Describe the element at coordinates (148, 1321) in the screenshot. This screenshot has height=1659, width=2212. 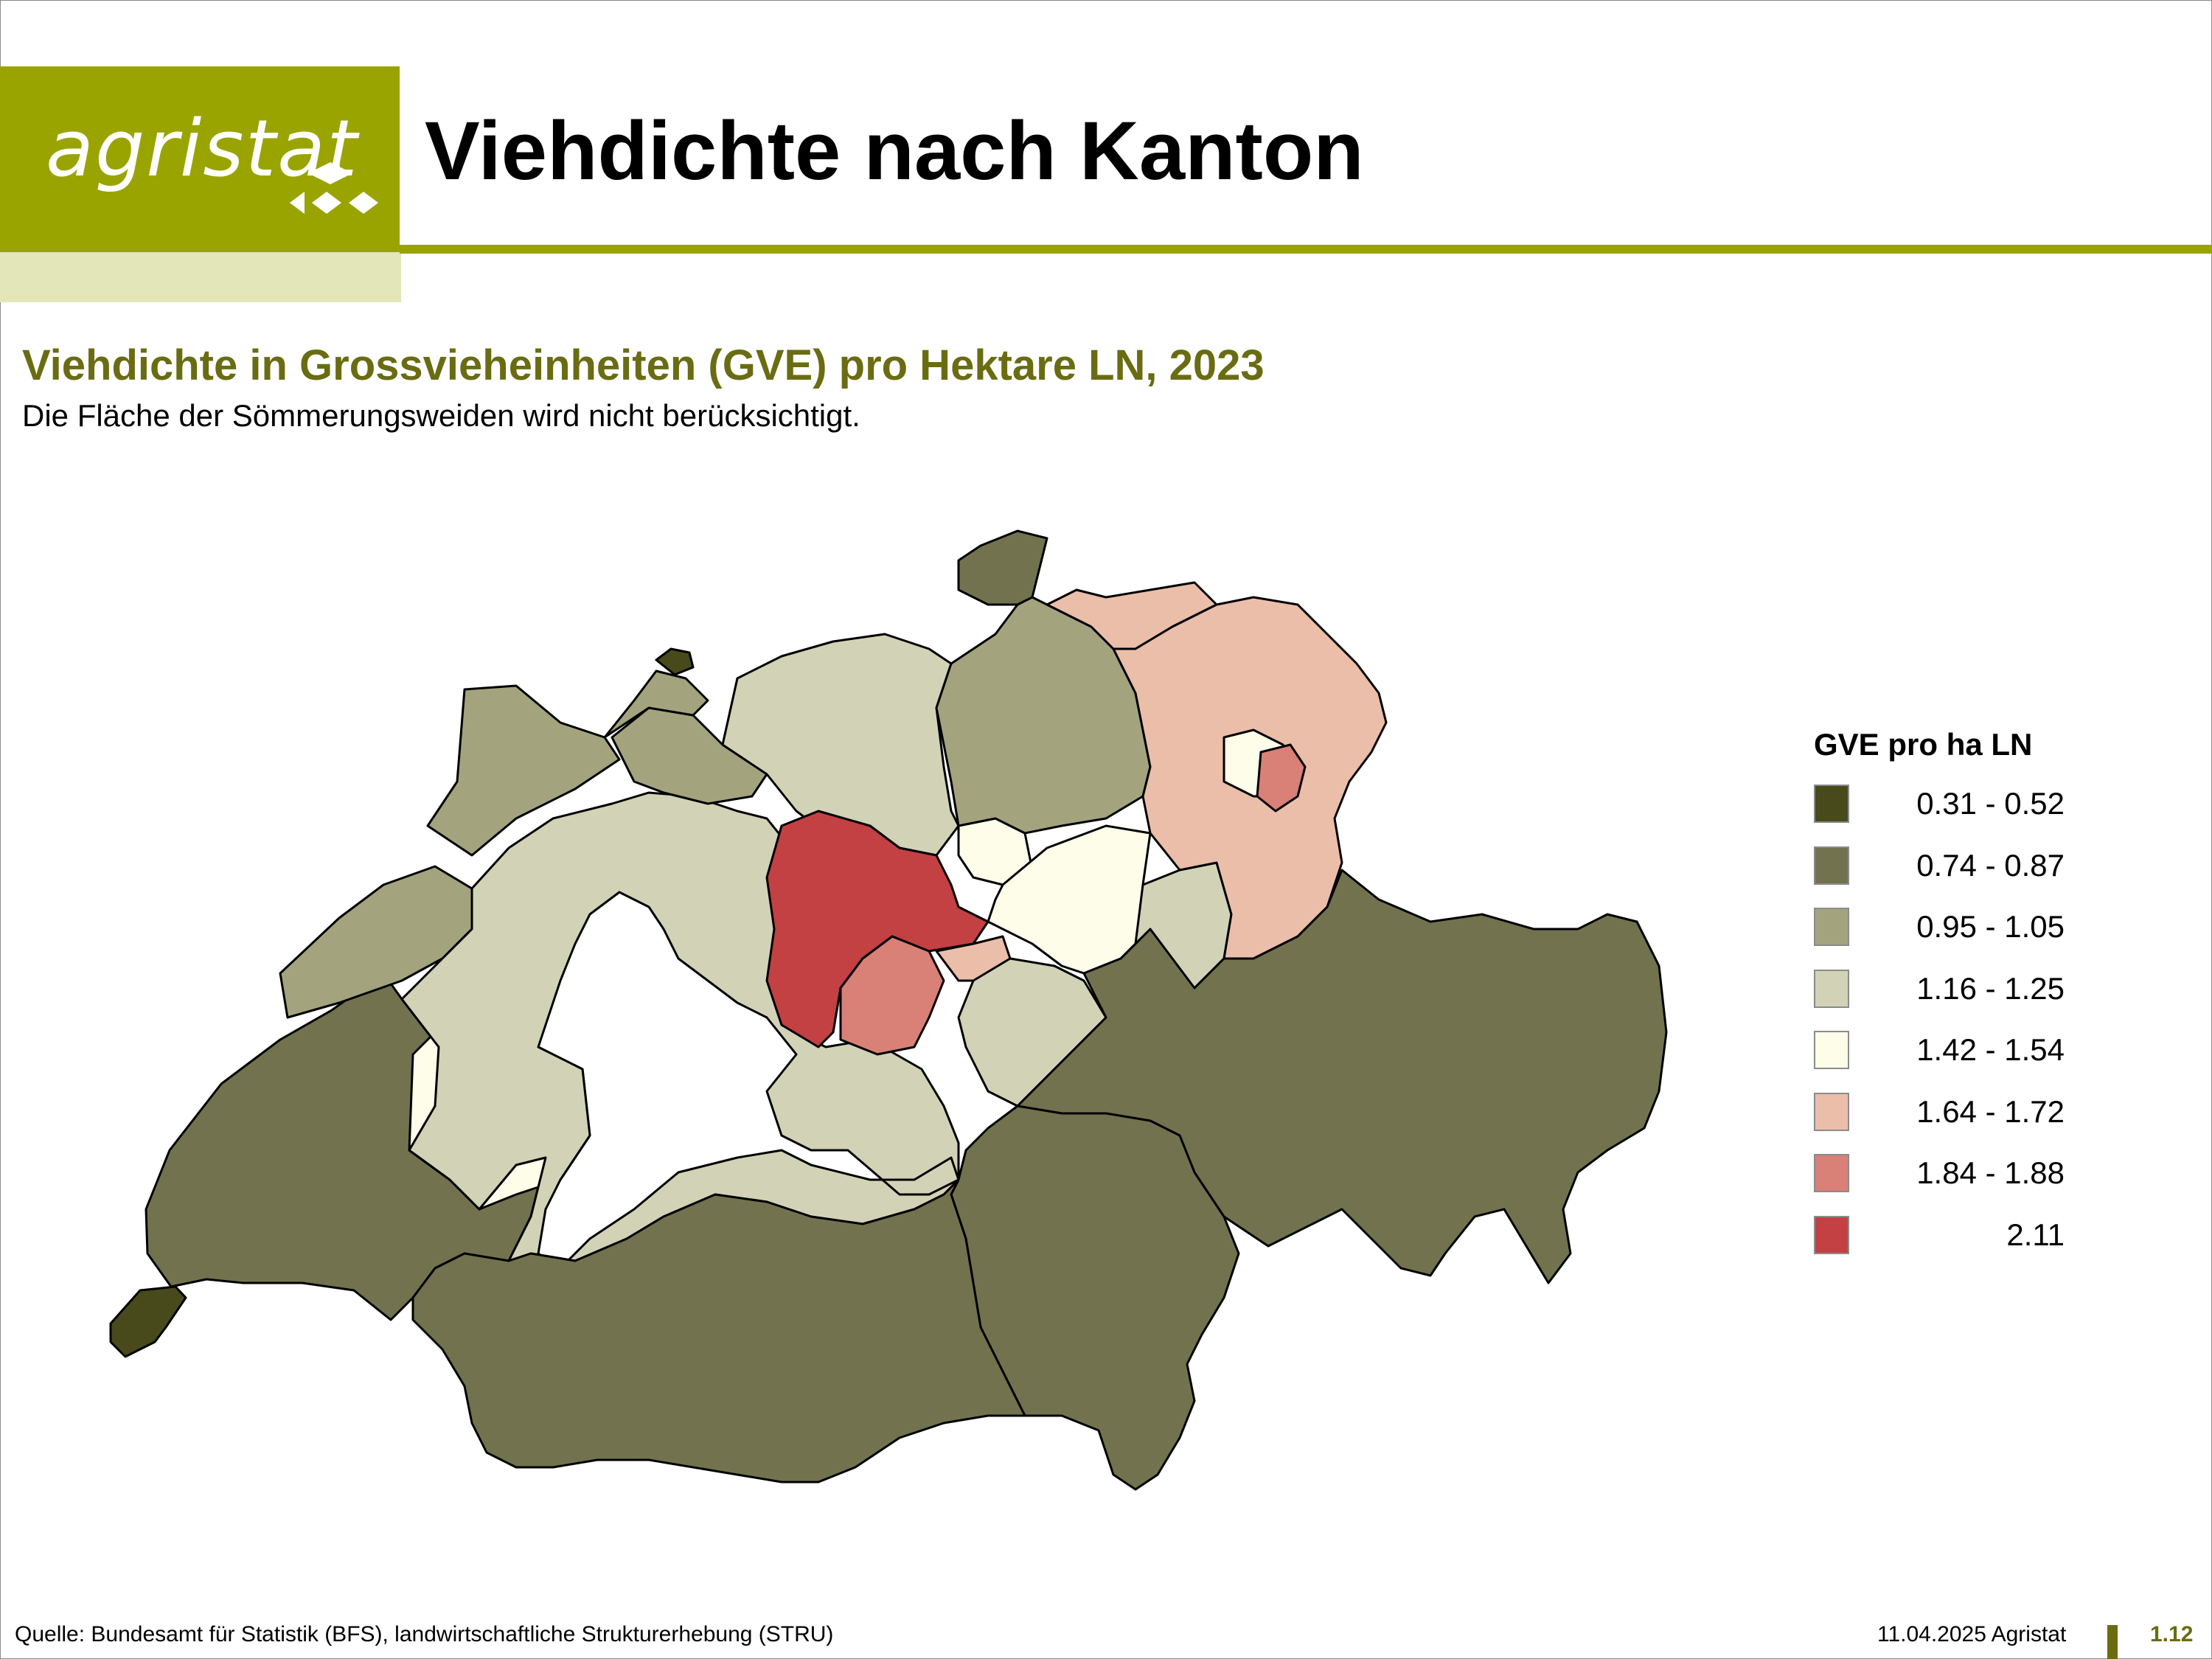
I see `canton-geneva` at that location.